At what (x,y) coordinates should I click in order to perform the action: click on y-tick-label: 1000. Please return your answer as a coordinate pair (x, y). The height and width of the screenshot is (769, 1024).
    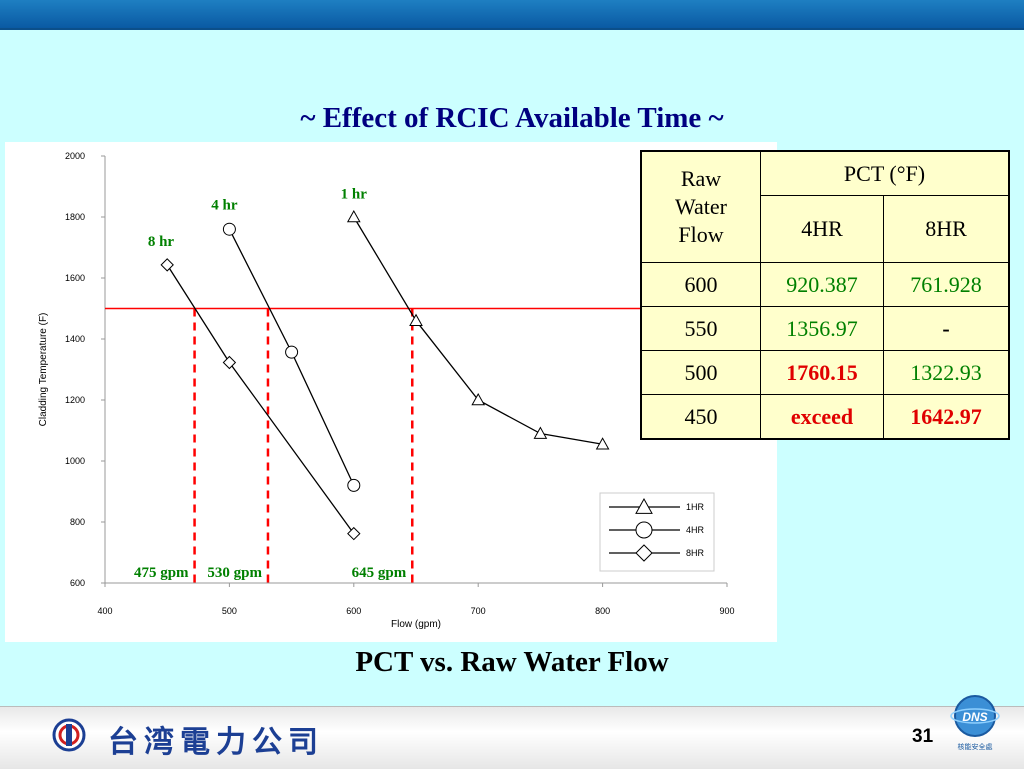
    Looking at the image, I should click on (75, 461).